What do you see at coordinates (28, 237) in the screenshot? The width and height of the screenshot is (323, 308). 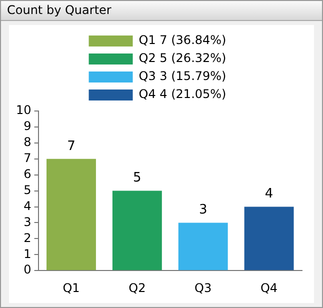 I see `y-tick-label: 2` at bounding box center [28, 237].